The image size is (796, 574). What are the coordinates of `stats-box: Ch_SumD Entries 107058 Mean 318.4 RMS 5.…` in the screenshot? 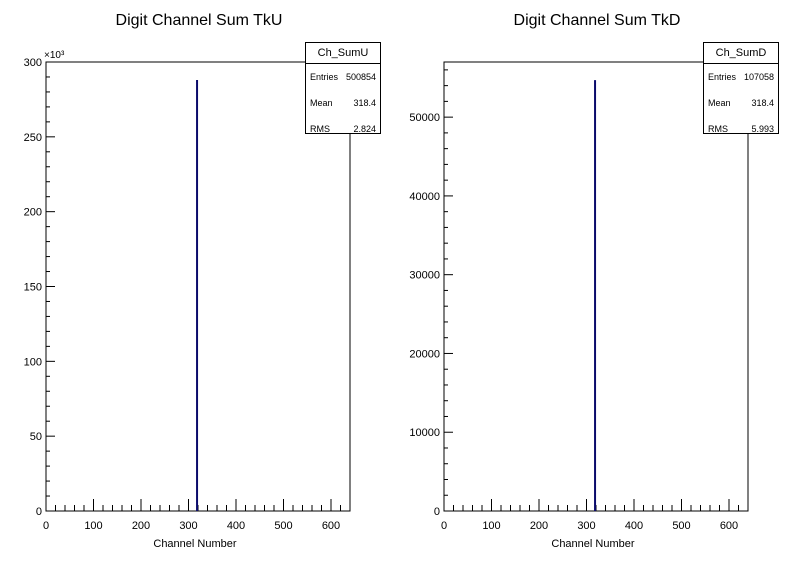 It's located at (741, 88).